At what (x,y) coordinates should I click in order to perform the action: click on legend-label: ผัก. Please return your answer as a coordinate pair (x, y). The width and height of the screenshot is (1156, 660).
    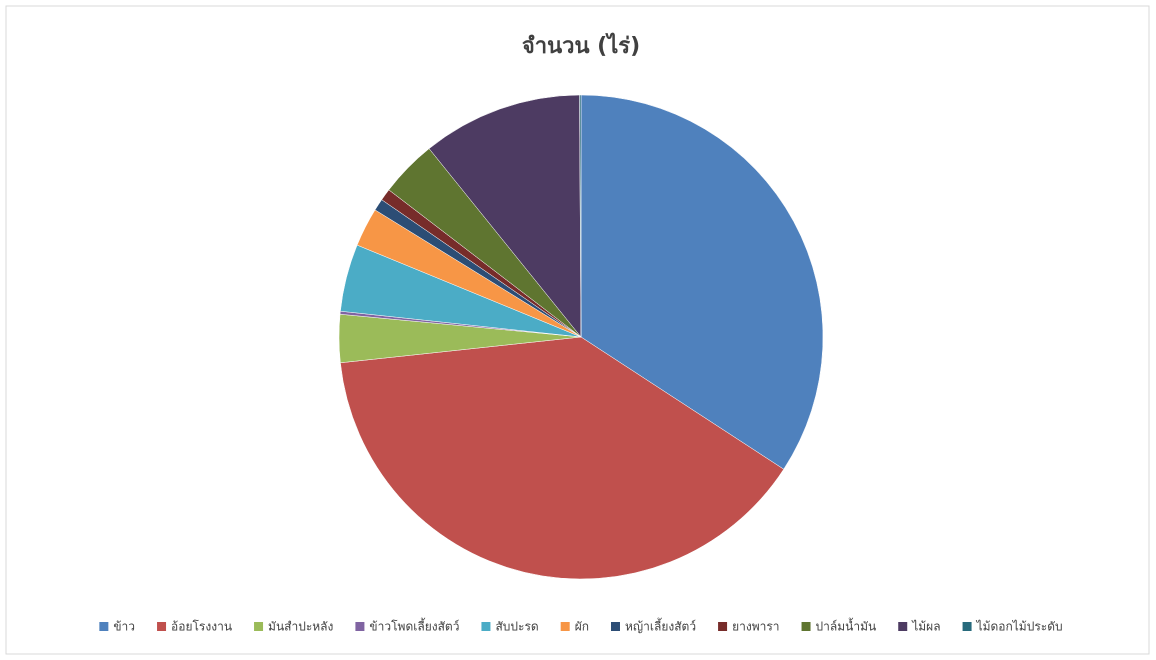
    Looking at the image, I should click on (582, 627).